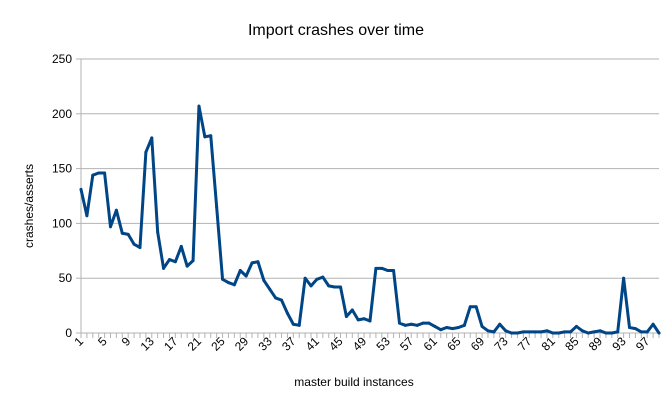 Image resolution: width=672 pixels, height=408 pixels. I want to click on x-tick-label: 57, so click(407, 344).